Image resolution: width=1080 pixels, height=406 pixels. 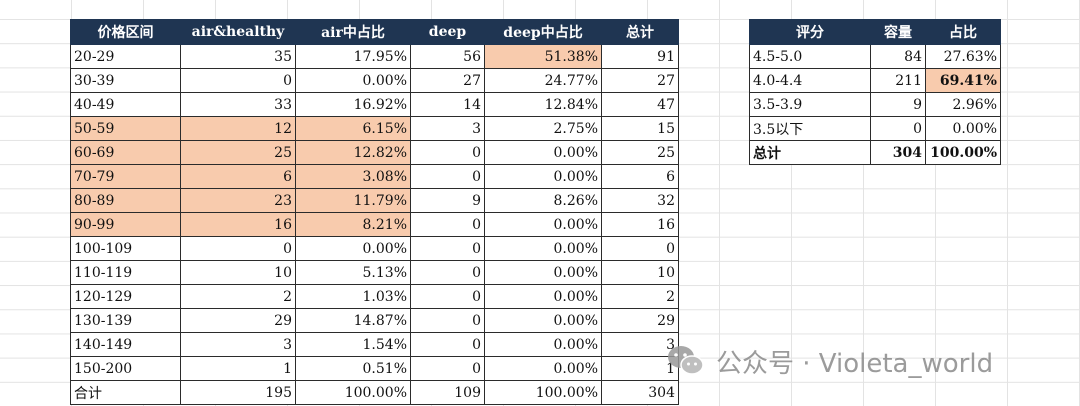 I want to click on cell-air-share: 5.13%, so click(x=353, y=272).